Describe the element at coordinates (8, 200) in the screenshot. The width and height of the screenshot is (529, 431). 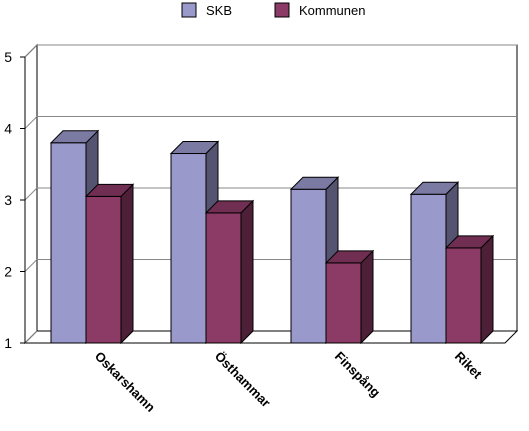
I see `y-tick-label: 3` at that location.